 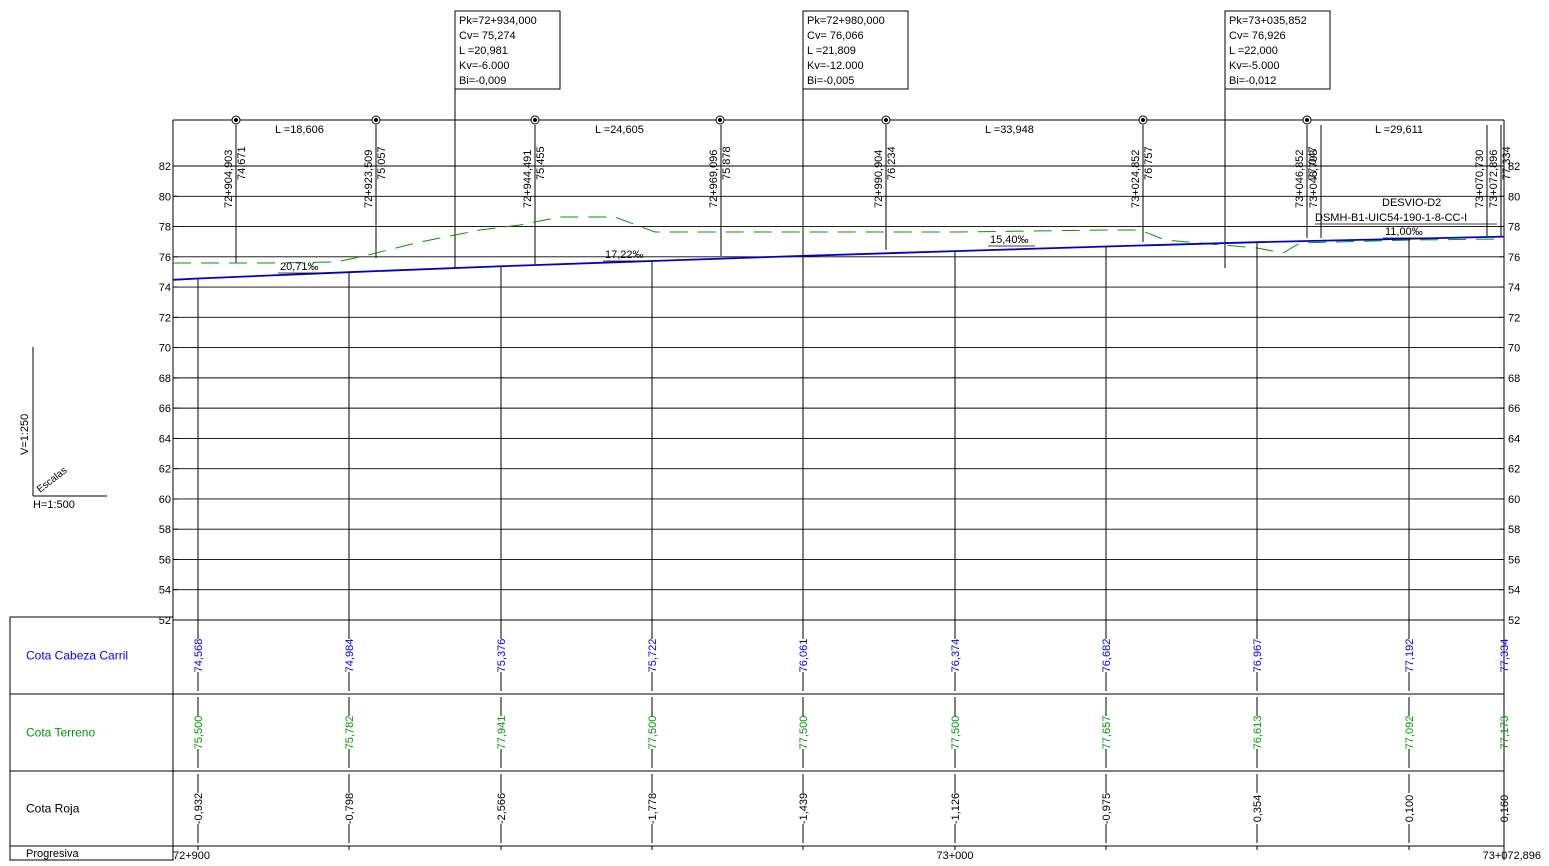 What do you see at coordinates (653, 656) in the screenshot?
I see `table-cell-value: 75,722` at bounding box center [653, 656].